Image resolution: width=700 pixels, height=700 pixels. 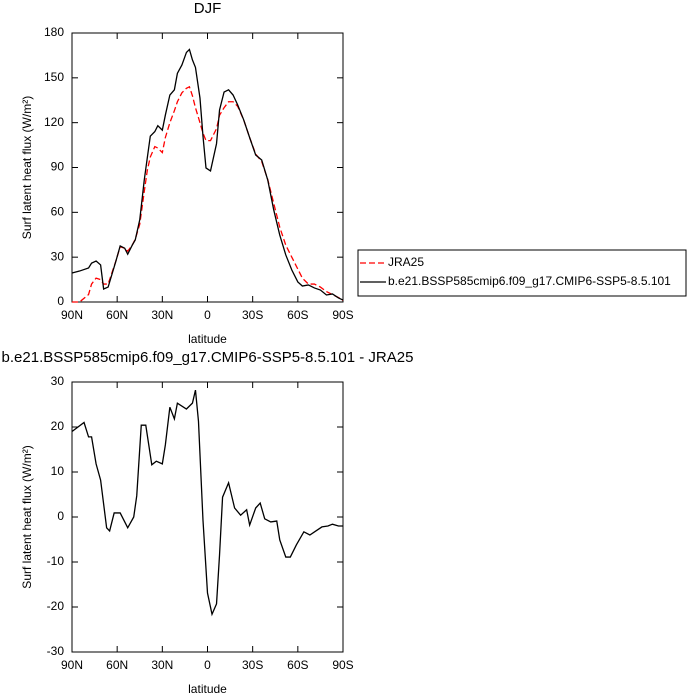 I want to click on y-tick-label: 150, so click(x=54, y=77).